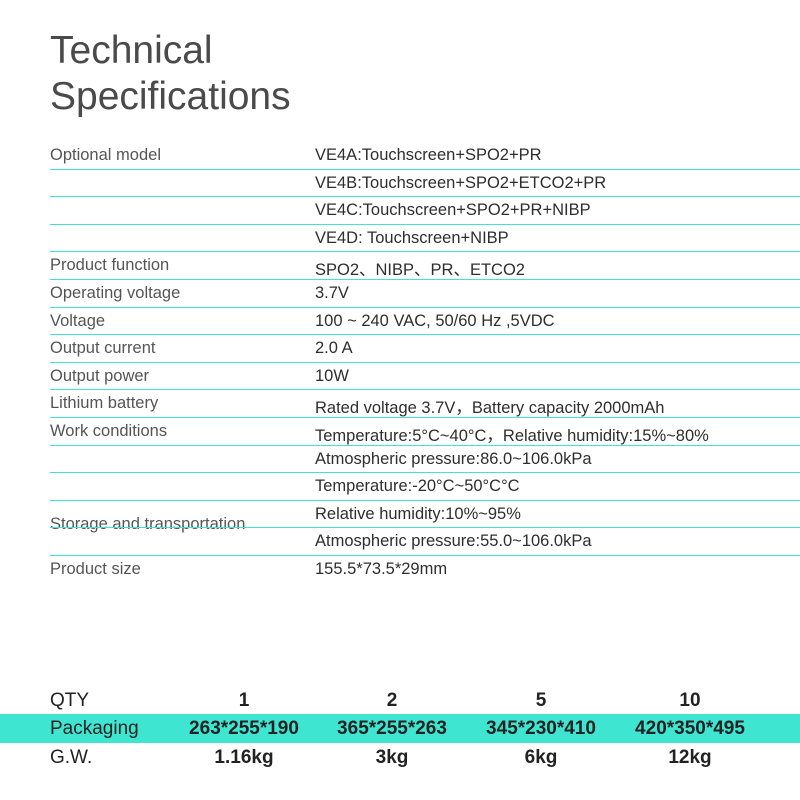  I want to click on spec-value: VE4B:Touchscreen+SPO2+ETCO2+PR, so click(461, 182).